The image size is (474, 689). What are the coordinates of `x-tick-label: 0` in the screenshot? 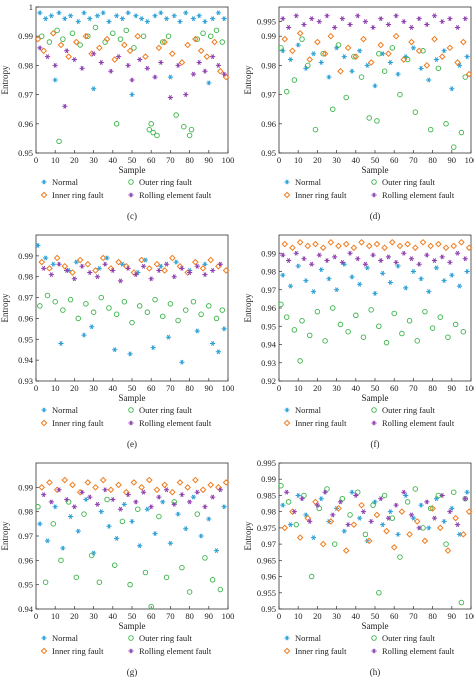 It's located at (36, 616).